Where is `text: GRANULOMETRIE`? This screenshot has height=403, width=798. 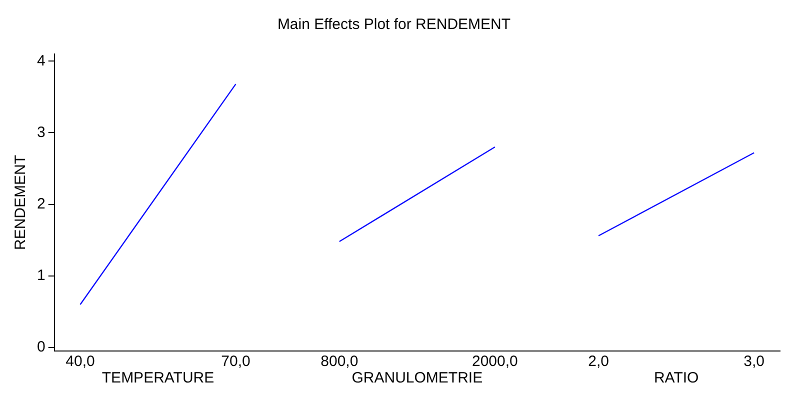 text: GRANULOMETRIE is located at coordinates (417, 378).